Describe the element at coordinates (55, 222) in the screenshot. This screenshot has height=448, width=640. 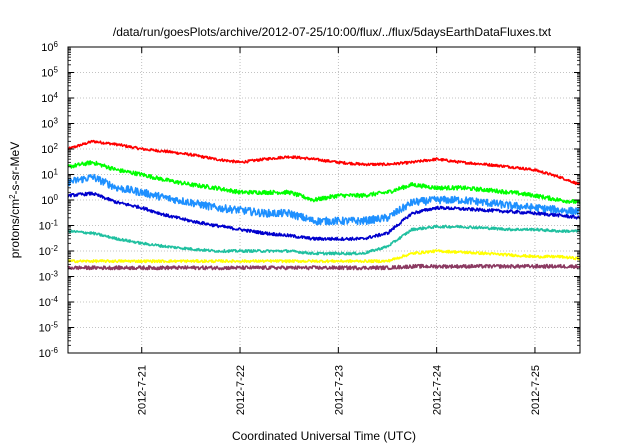
I see `y-tick-exponent: -1` at that location.